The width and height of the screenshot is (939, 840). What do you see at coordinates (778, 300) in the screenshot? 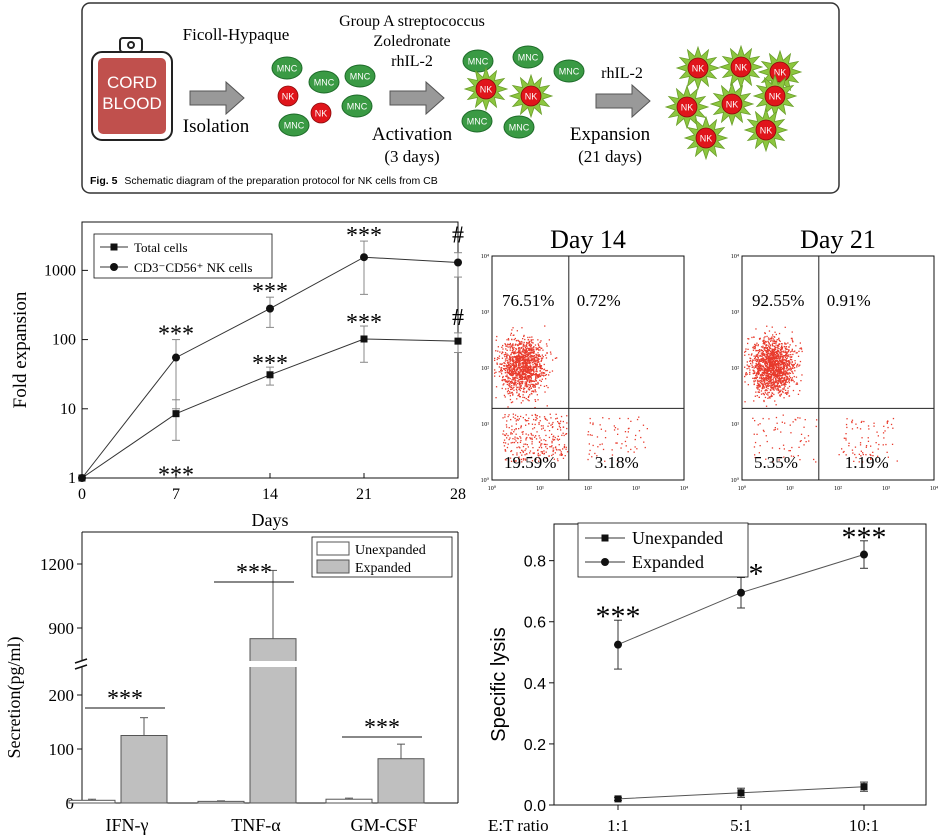
I see `quadrant-top-left: 92.55%` at bounding box center [778, 300].